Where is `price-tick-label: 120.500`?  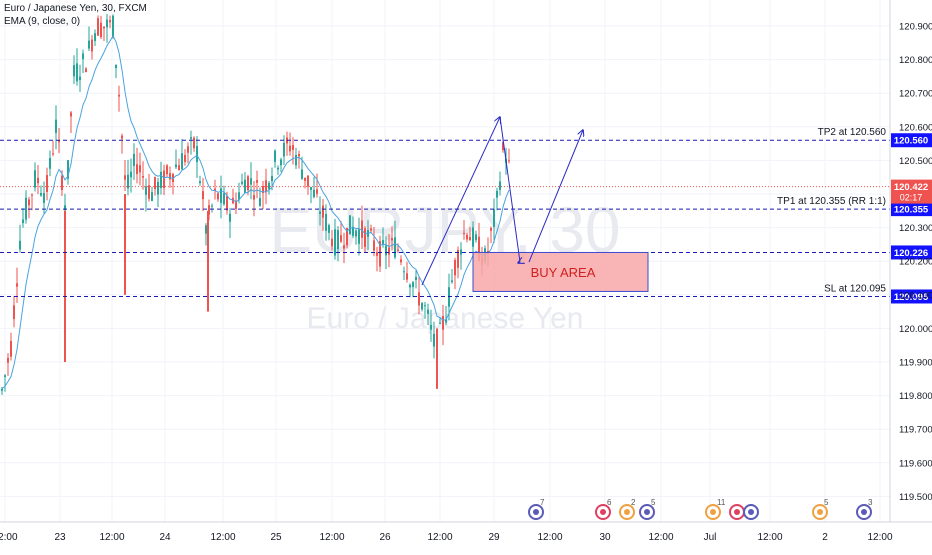
price-tick-label: 120.500 is located at coordinates (915, 161).